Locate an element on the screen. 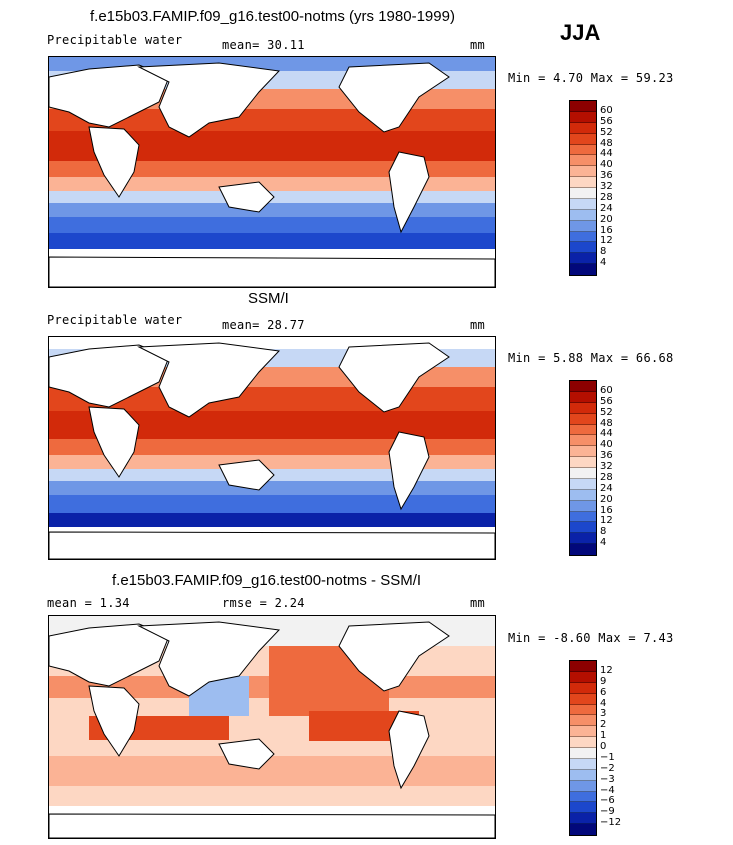 The image size is (733, 845). panel3-minmax: Min = -8.60 Max = 7.43 is located at coordinates (591, 638).